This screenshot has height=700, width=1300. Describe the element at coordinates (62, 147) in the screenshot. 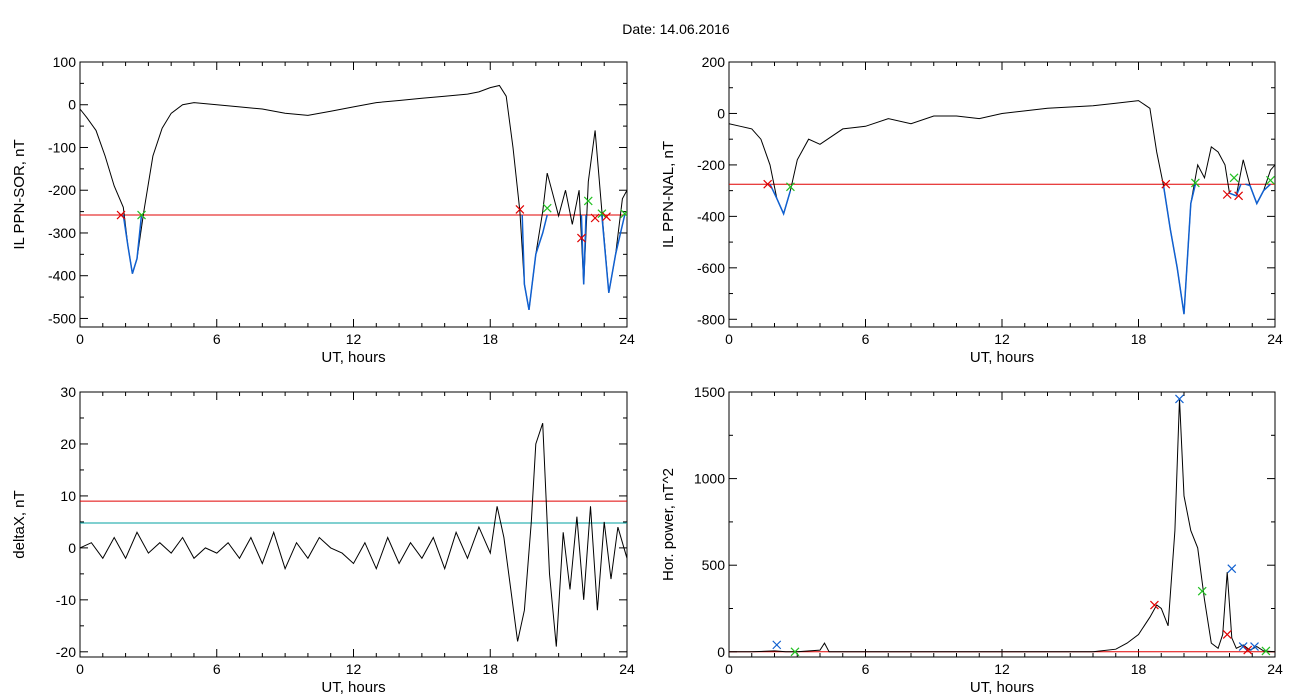

I see `y-tick-label: -100` at that location.